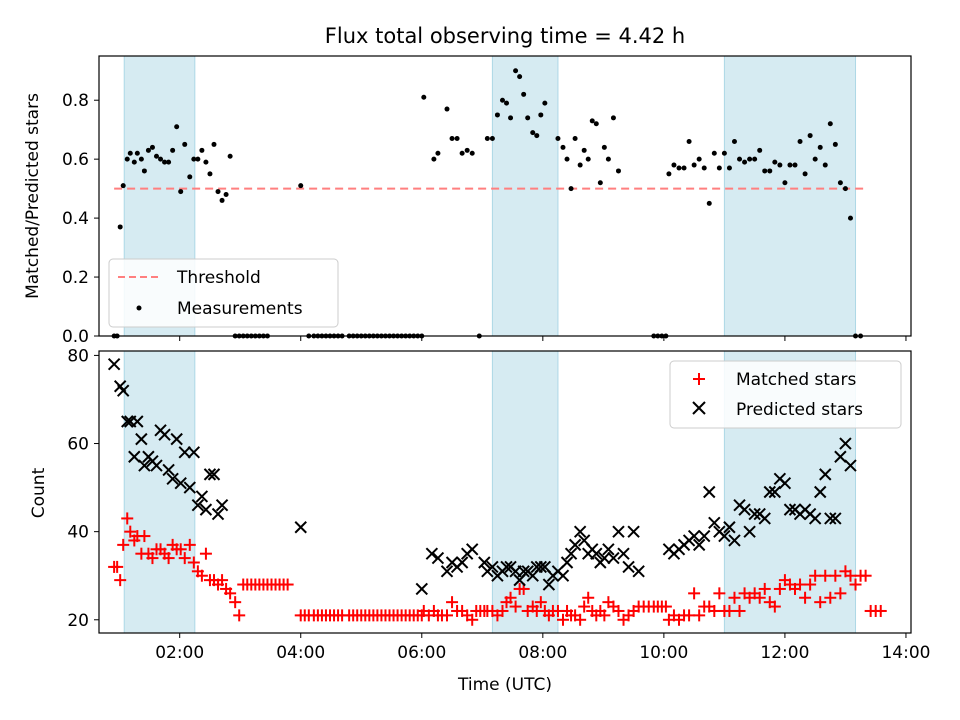  Describe the element at coordinates (505, 36) in the screenshot. I see `figure-title: Flux total observing time = 4.42 h` at that location.